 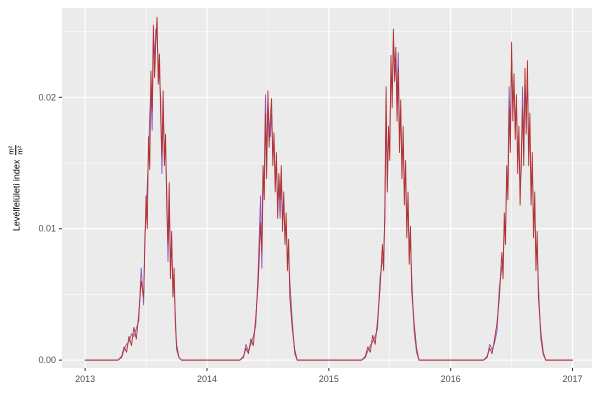 I want to click on y-axis-title-fraction: m² m², so click(x=15, y=150).